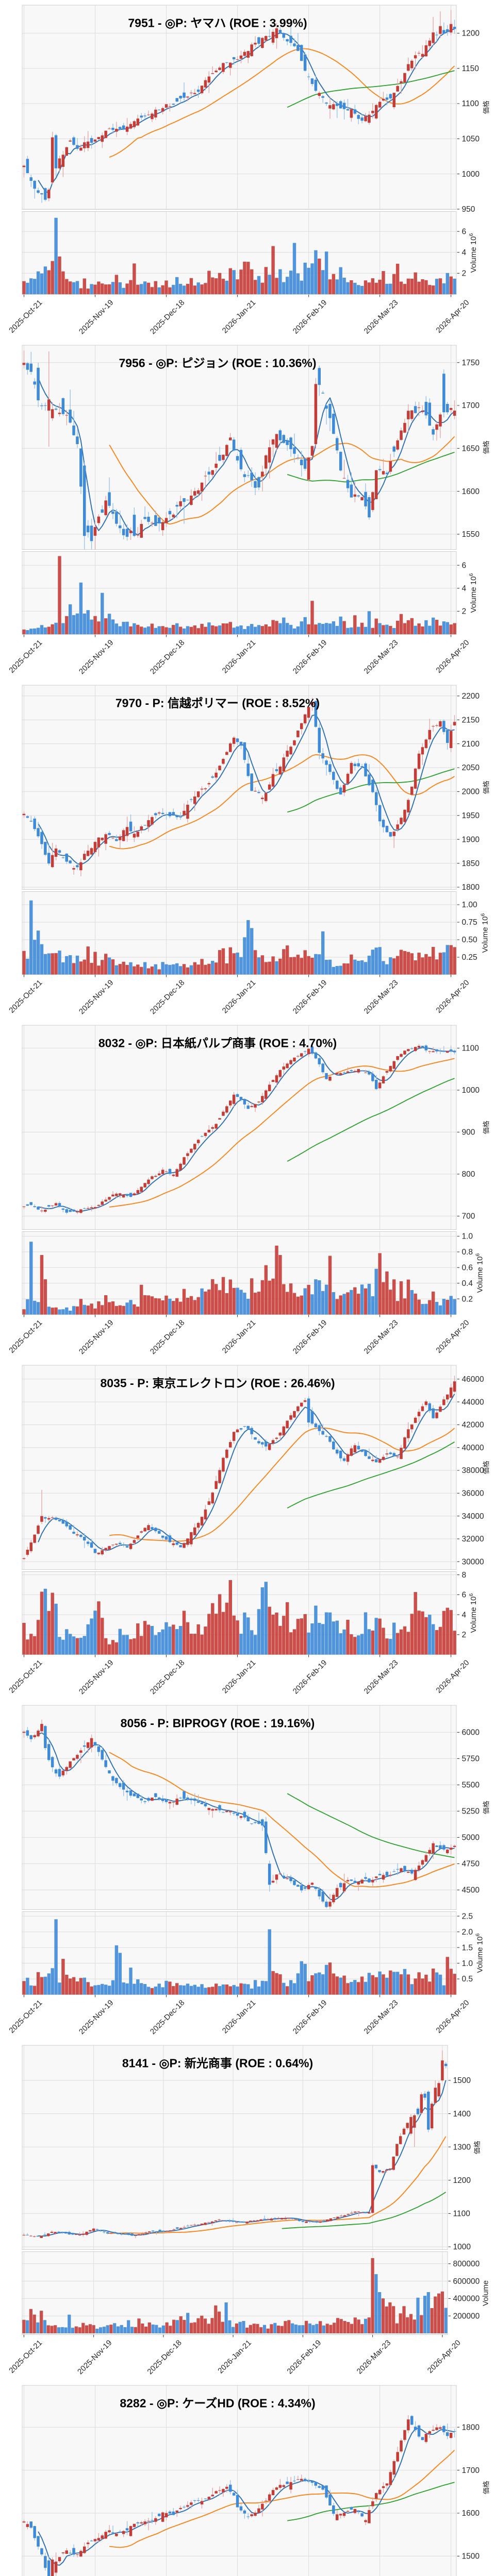  Describe the element at coordinates (468, 1916) in the screenshot. I see `svg-text: 2.5` at that location.